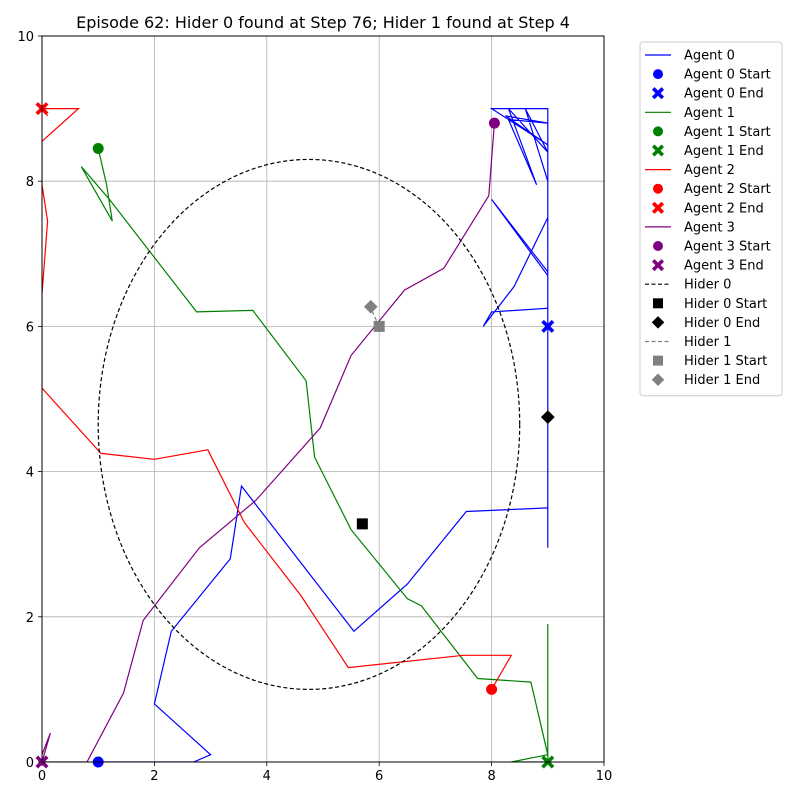 The image size is (800, 800). I want to click on legend-entry-agent-2-end: Agent 2 End, so click(707, 208).